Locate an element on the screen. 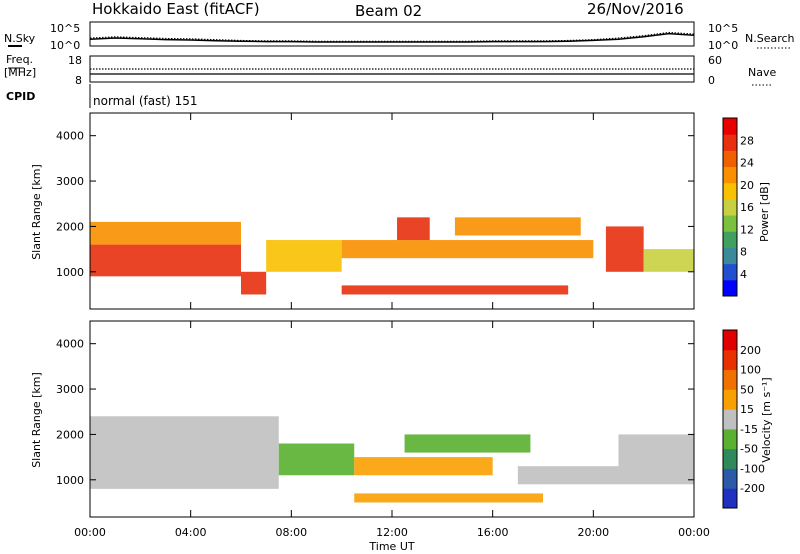 Image resolution: width=800 pixels, height=554 pixels. colorbar-tick-label: 50 is located at coordinates (747, 389).